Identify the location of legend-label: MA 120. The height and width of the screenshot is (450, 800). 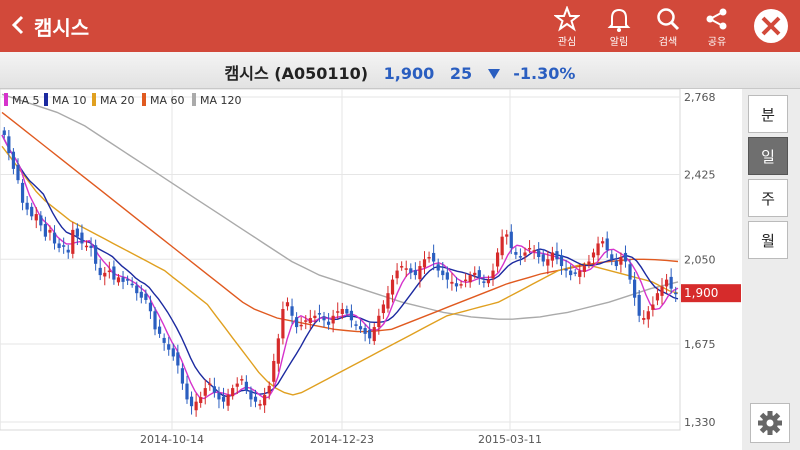
(221, 100).